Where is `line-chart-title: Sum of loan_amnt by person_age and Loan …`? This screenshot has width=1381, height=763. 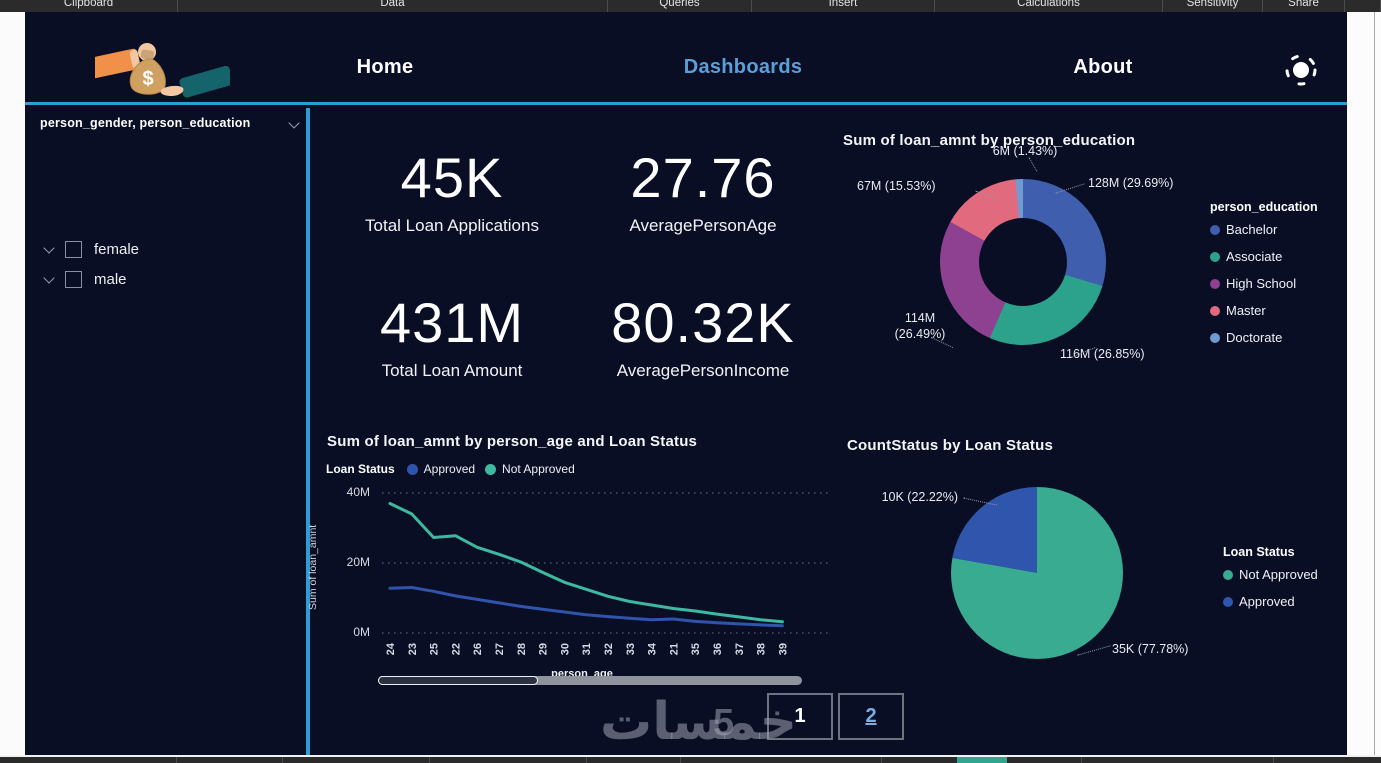
line-chart-title: Sum of loan_amnt by person_age and Loan … is located at coordinates (512, 441).